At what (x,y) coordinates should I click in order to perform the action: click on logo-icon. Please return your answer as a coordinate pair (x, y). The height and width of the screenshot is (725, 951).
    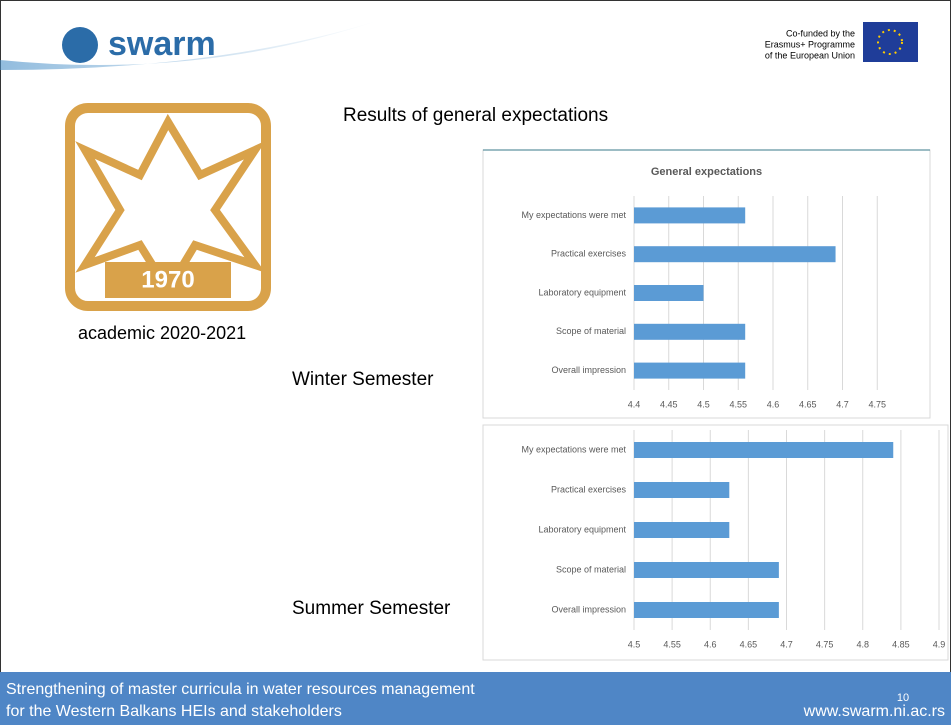
    Looking at the image, I should click on (80, 45).